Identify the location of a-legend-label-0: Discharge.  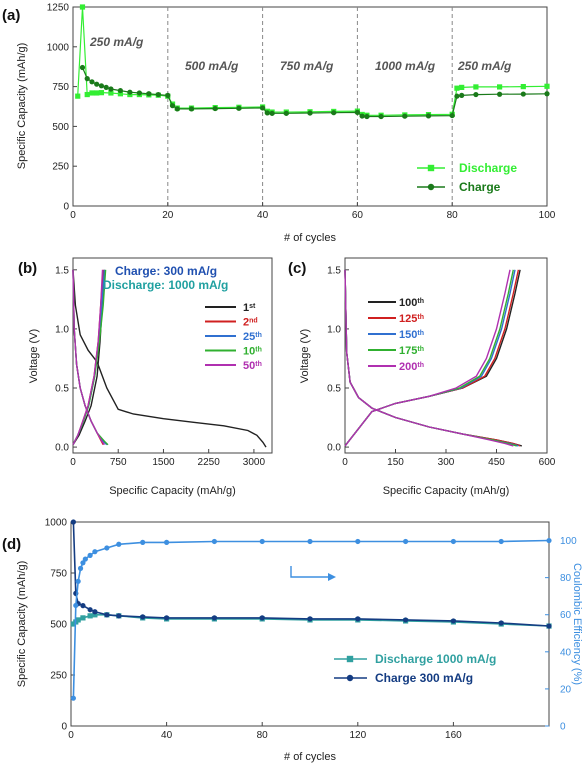
(488, 168).